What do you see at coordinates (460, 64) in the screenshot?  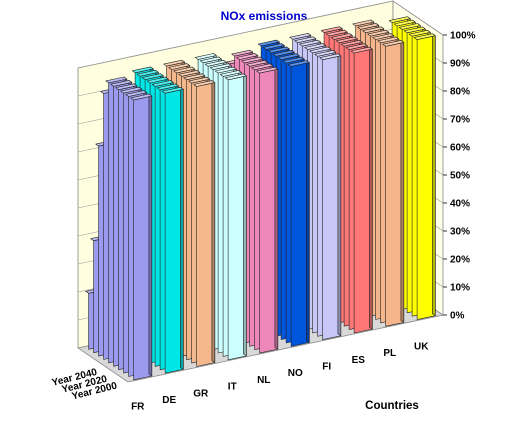 I see `y-tick-label: 90%` at bounding box center [460, 64].